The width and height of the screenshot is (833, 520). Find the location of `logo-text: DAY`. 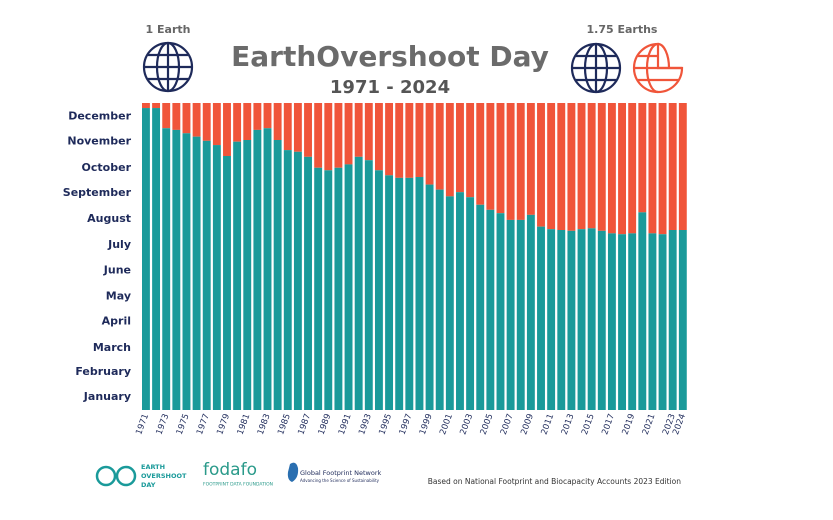

logo-text: DAY is located at coordinates (148, 485).